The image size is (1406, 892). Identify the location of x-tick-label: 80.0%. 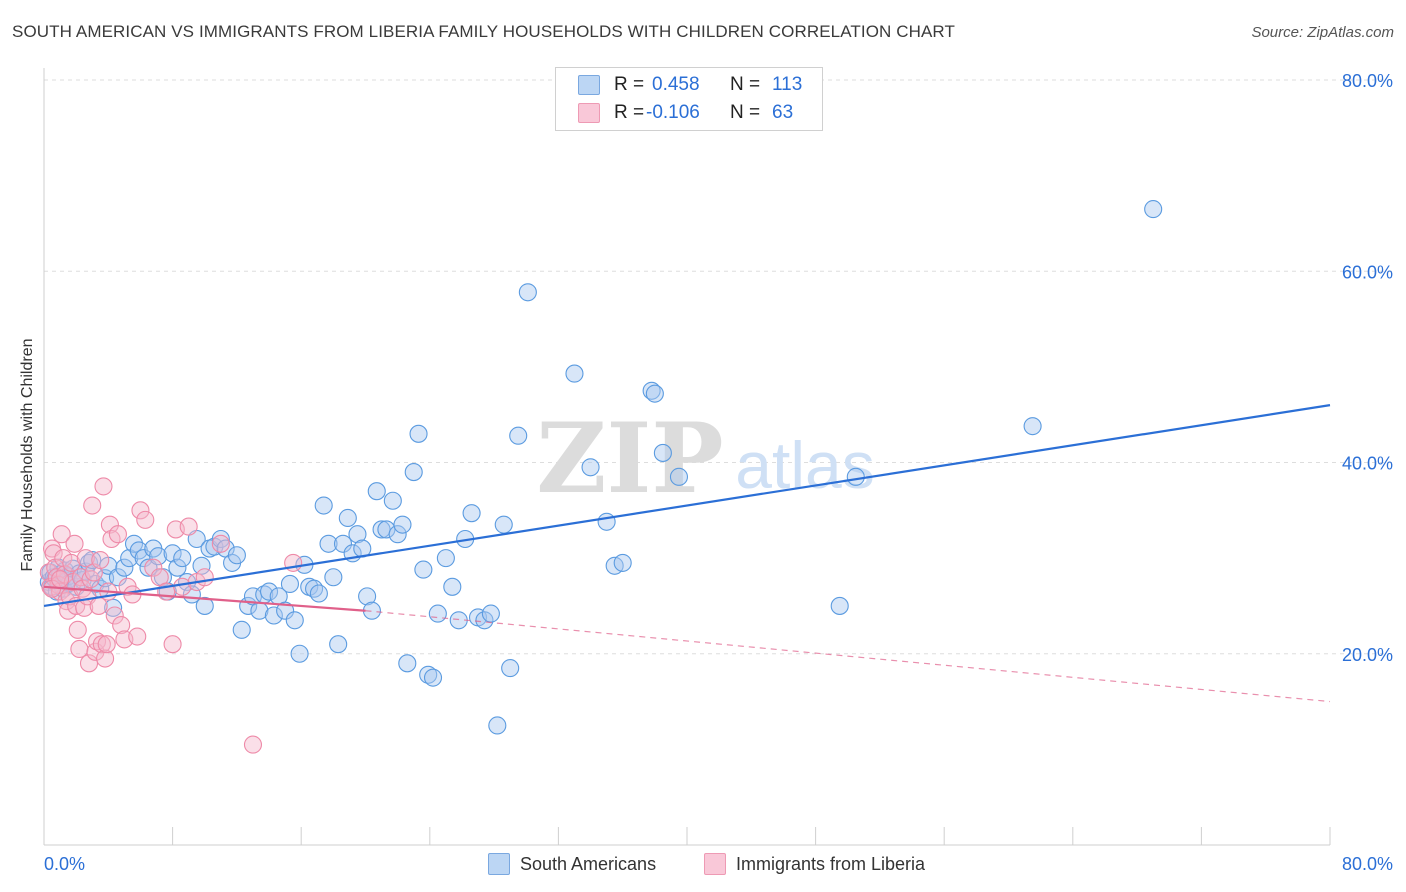
(1367, 864).